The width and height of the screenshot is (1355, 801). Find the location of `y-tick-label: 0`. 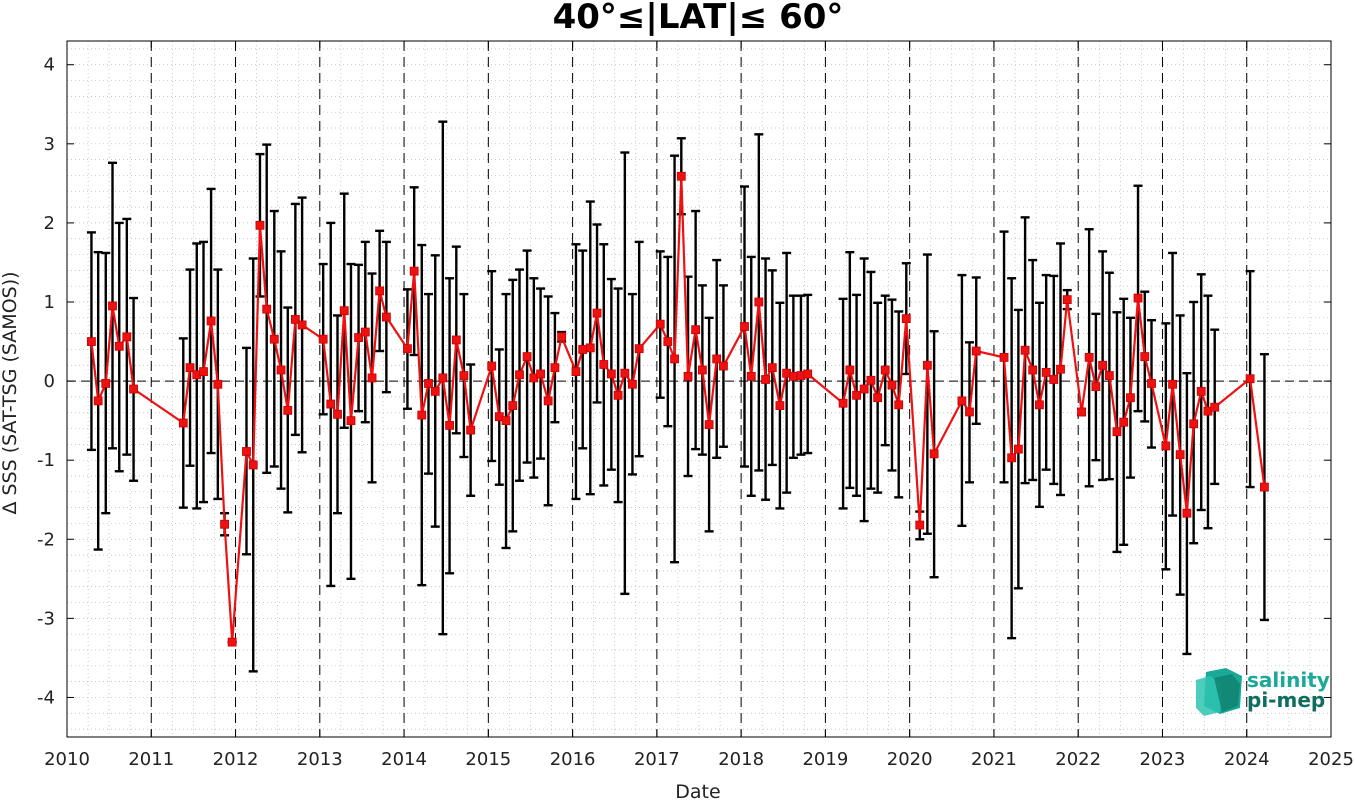

y-tick-label: 0 is located at coordinates (49, 381).